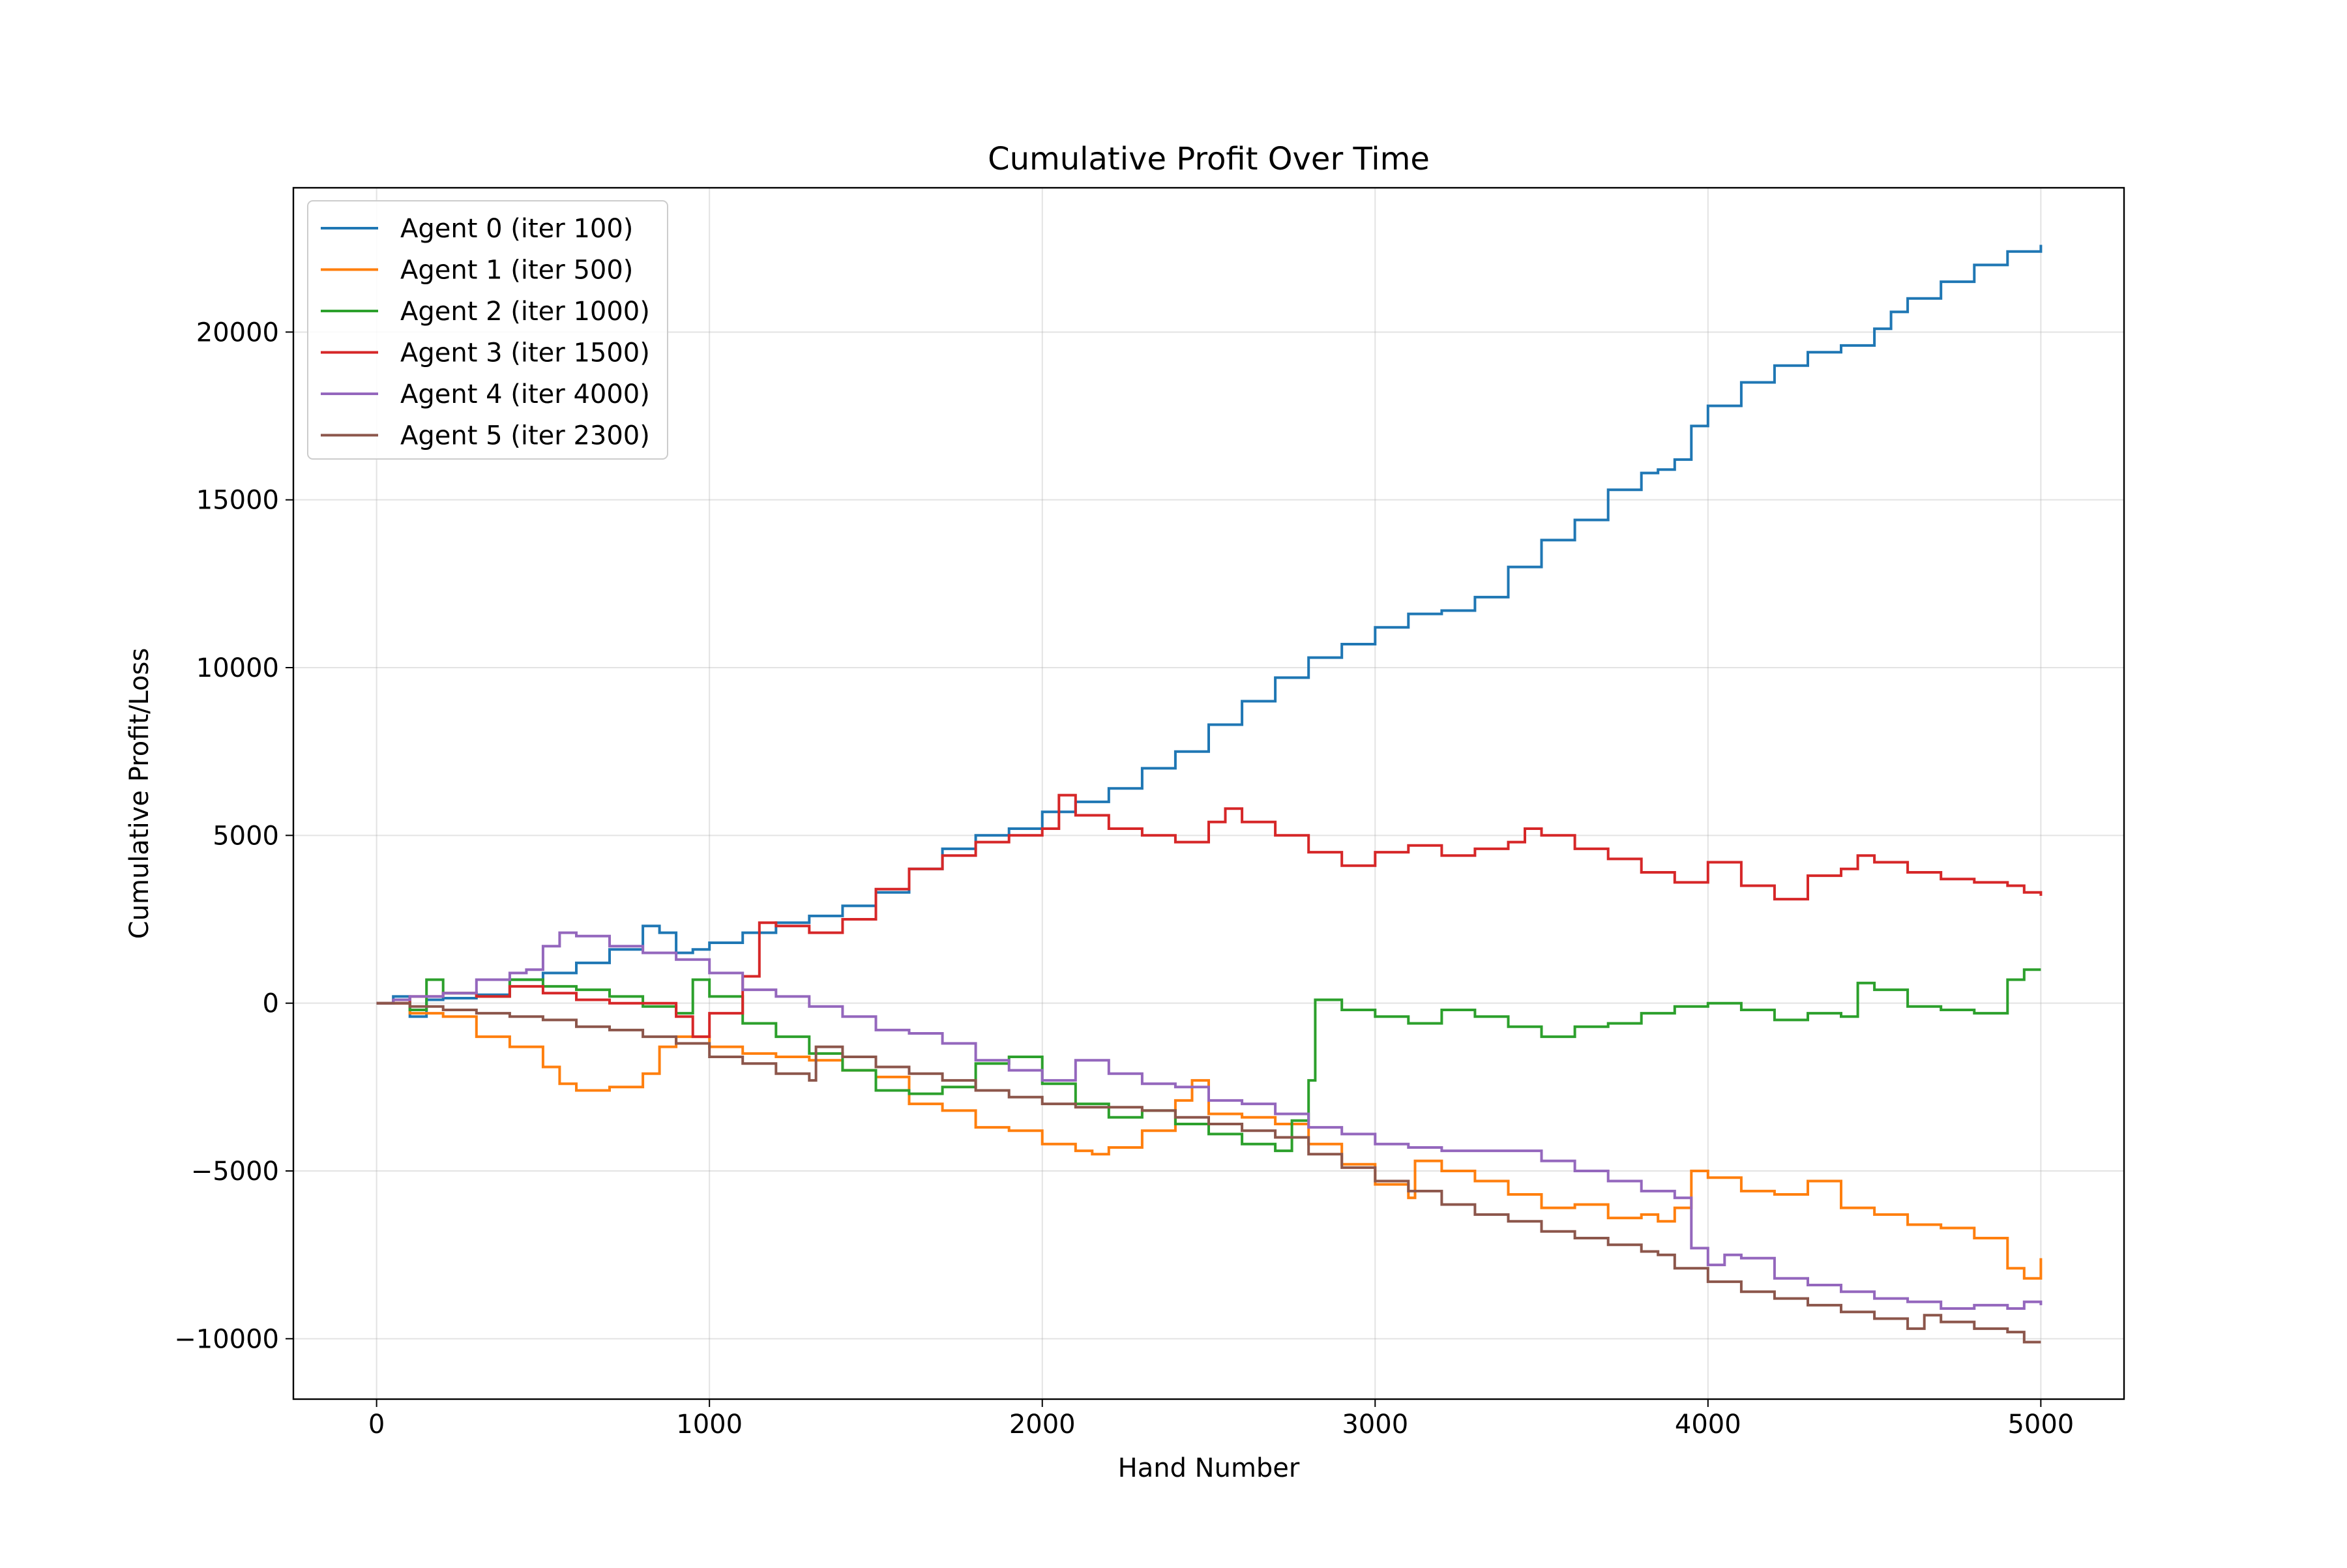 This screenshot has width=2347, height=1568. What do you see at coordinates (246, 836) in the screenshot?
I see `y-tick-label: 5000` at bounding box center [246, 836].